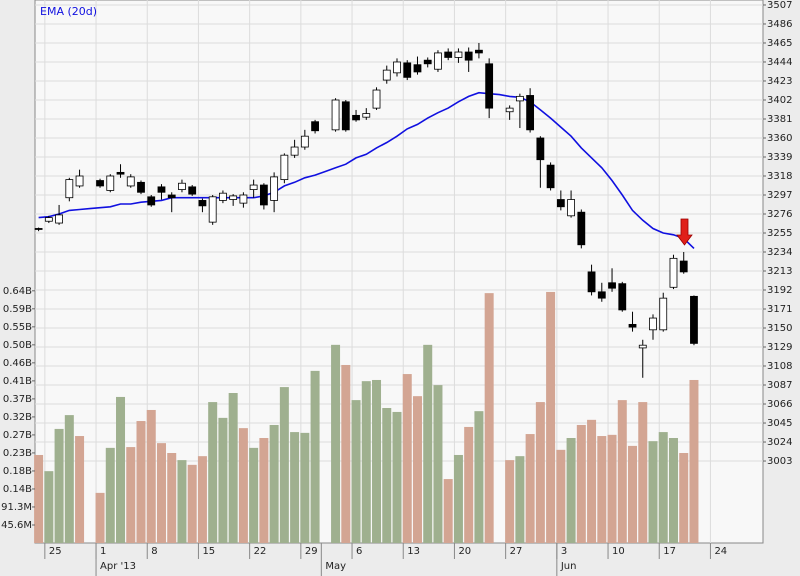 The image size is (800, 576). I want to click on x-tick-label: 20, so click(464, 551).